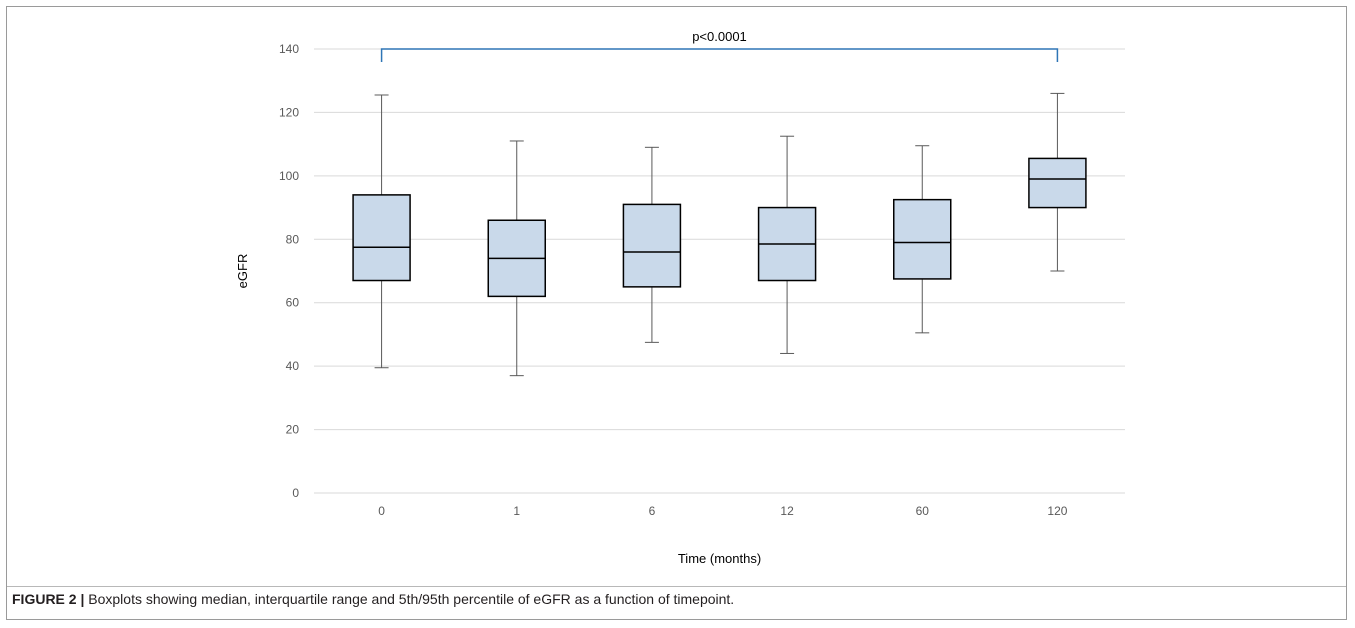  What do you see at coordinates (289, 271) in the screenshot?
I see `y-tick-labels: 0 20 40 60 80 100 120 140` at bounding box center [289, 271].